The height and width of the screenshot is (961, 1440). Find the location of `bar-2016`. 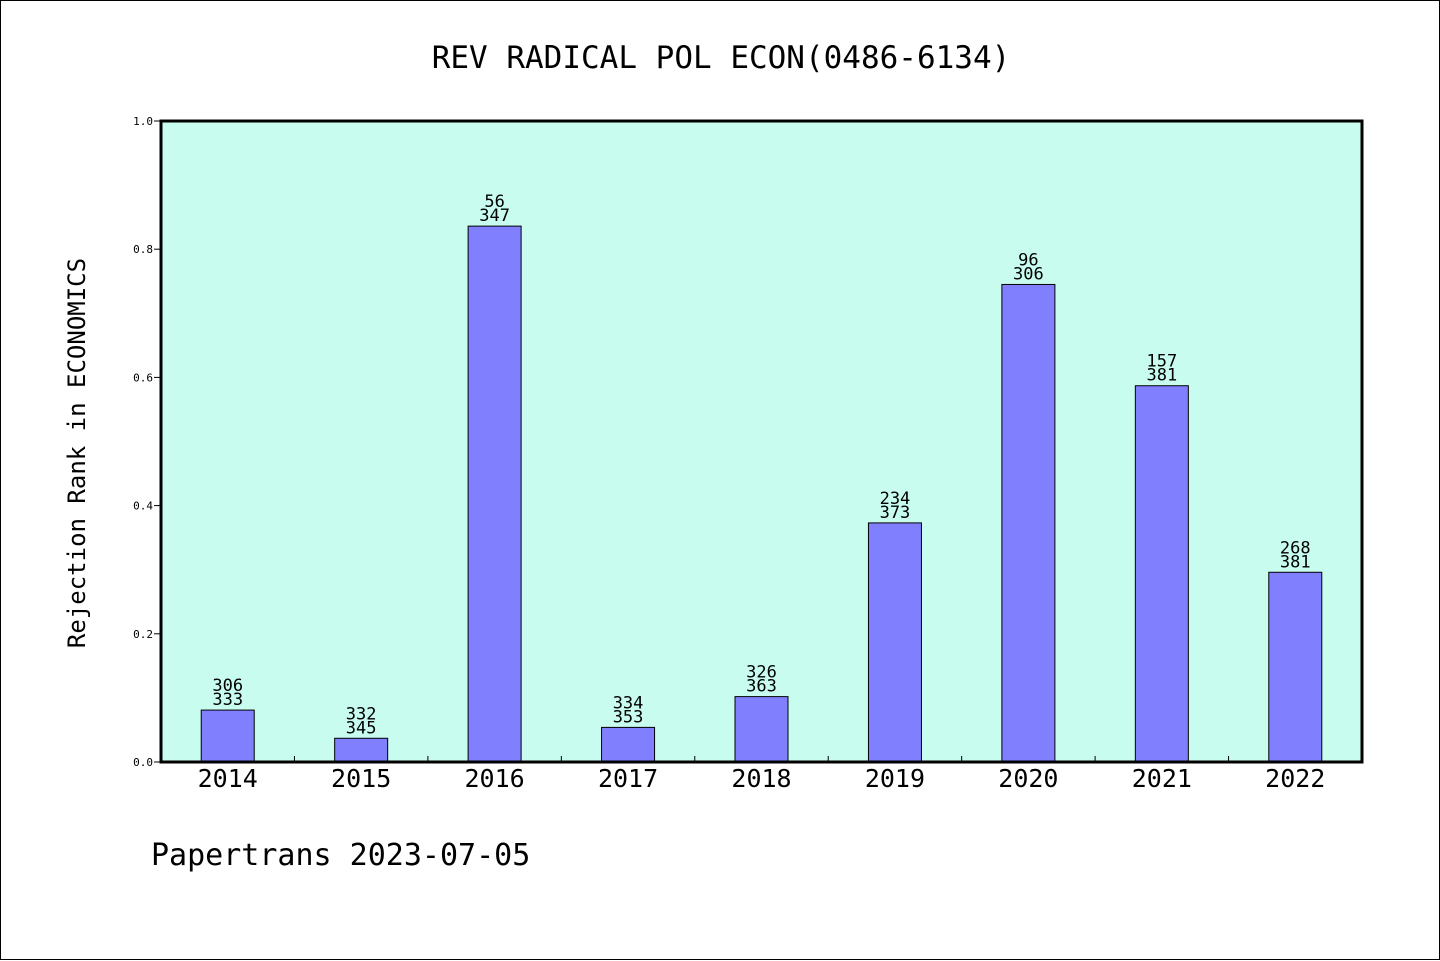

bar-2016 is located at coordinates (494, 494).